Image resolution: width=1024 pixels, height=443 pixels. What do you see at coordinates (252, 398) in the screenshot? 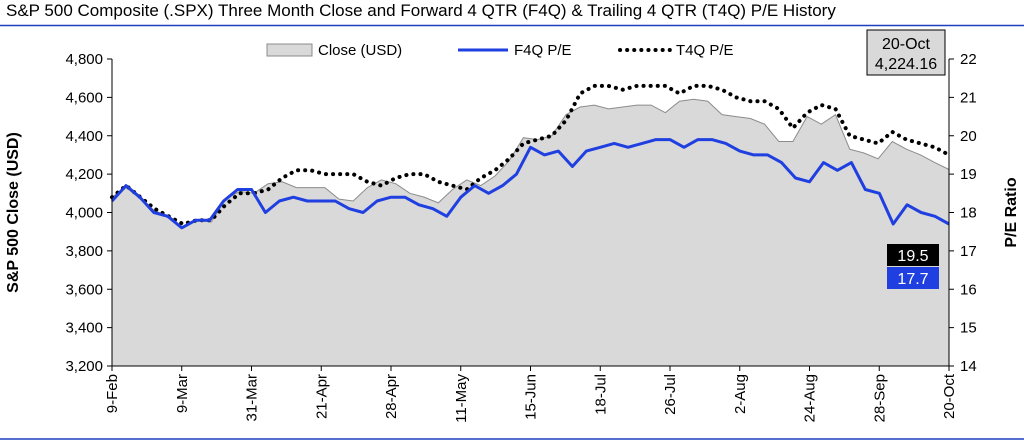
I see `x-tick-label: 31-Mar` at bounding box center [252, 398].